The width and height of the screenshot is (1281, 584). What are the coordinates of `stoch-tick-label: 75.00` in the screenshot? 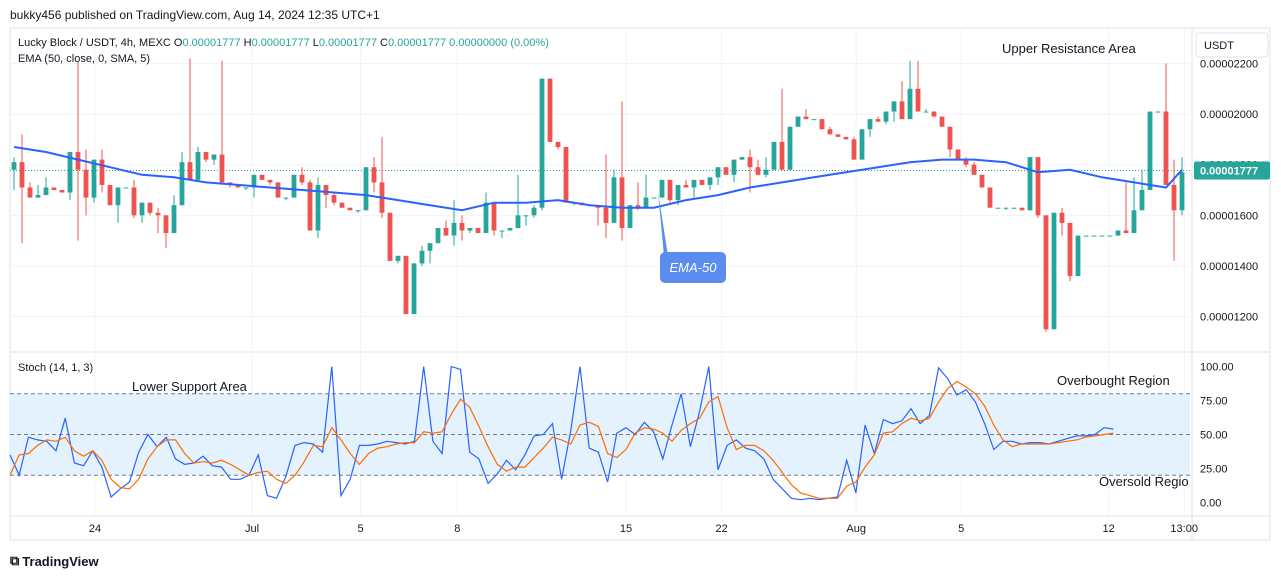 It's located at (1214, 402).